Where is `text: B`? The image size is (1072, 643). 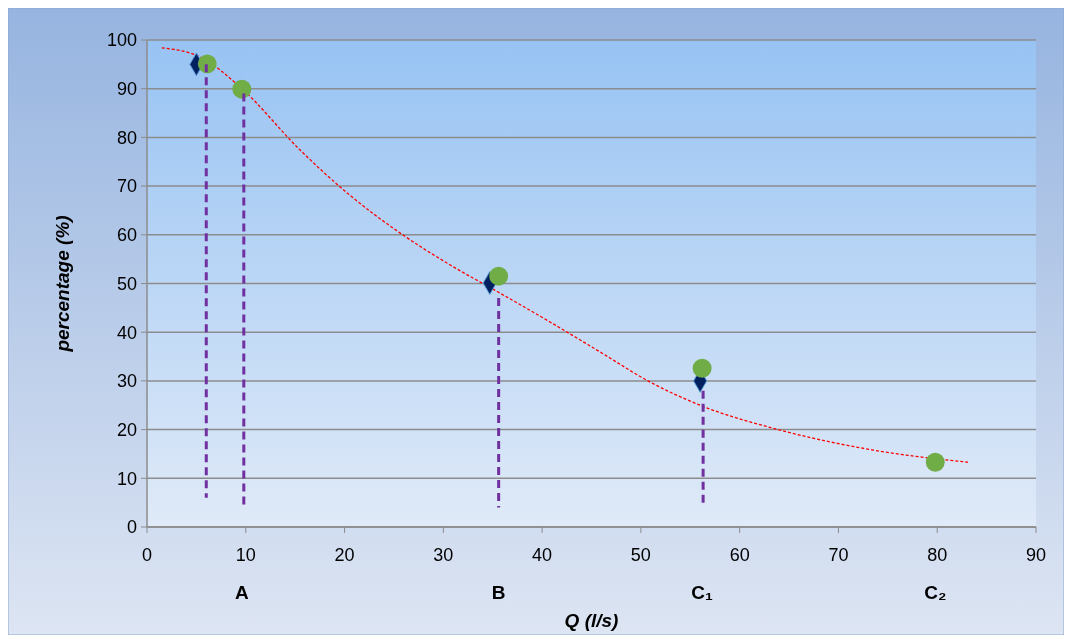 text: B is located at coordinates (498, 592).